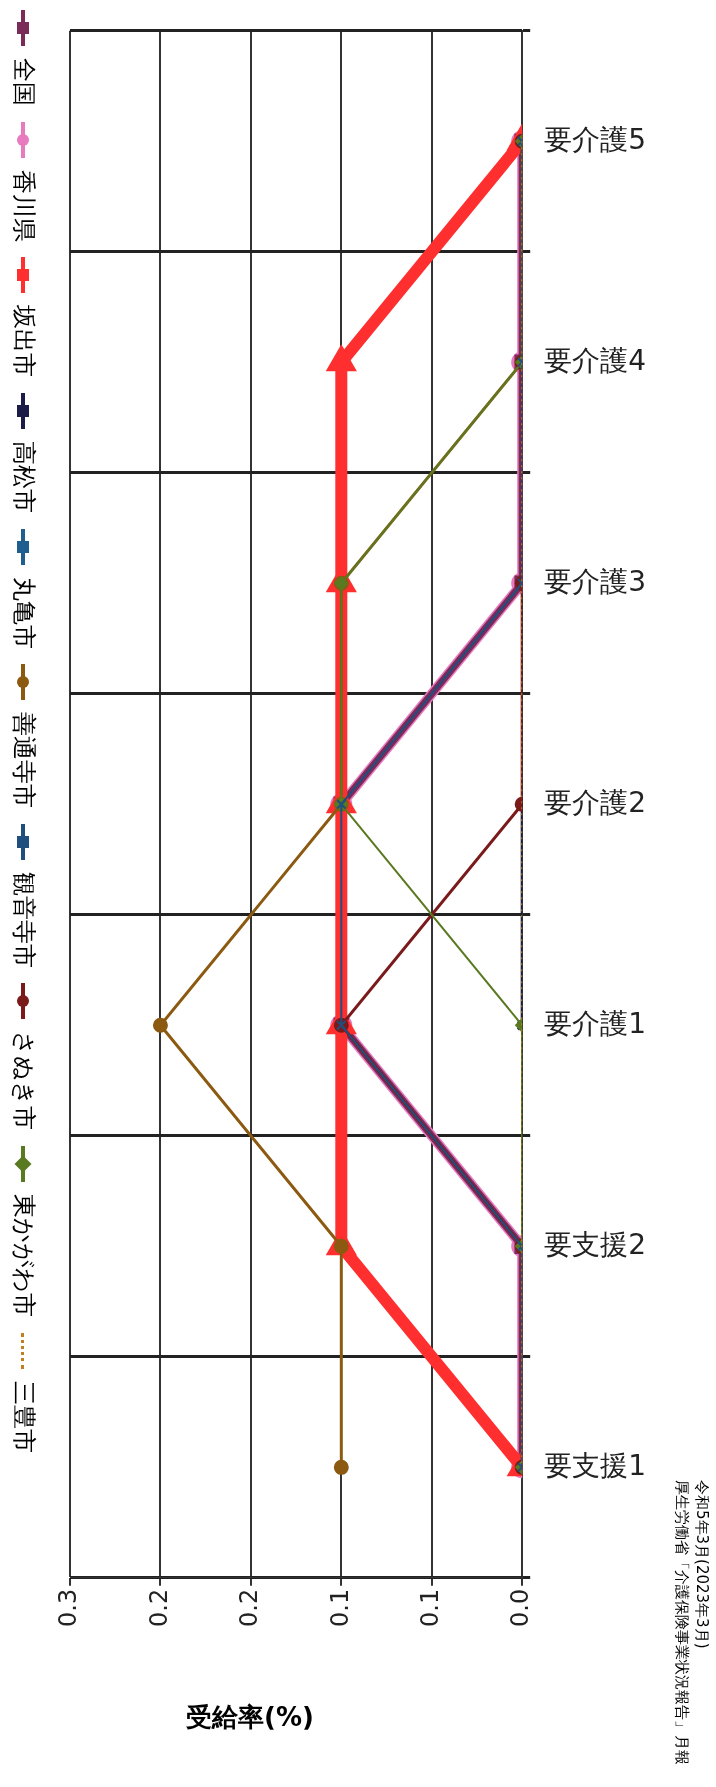  Describe the element at coordinates (702, 1565) in the screenshot. I see `text: 令和5年3月(2023年3月)` at that location.